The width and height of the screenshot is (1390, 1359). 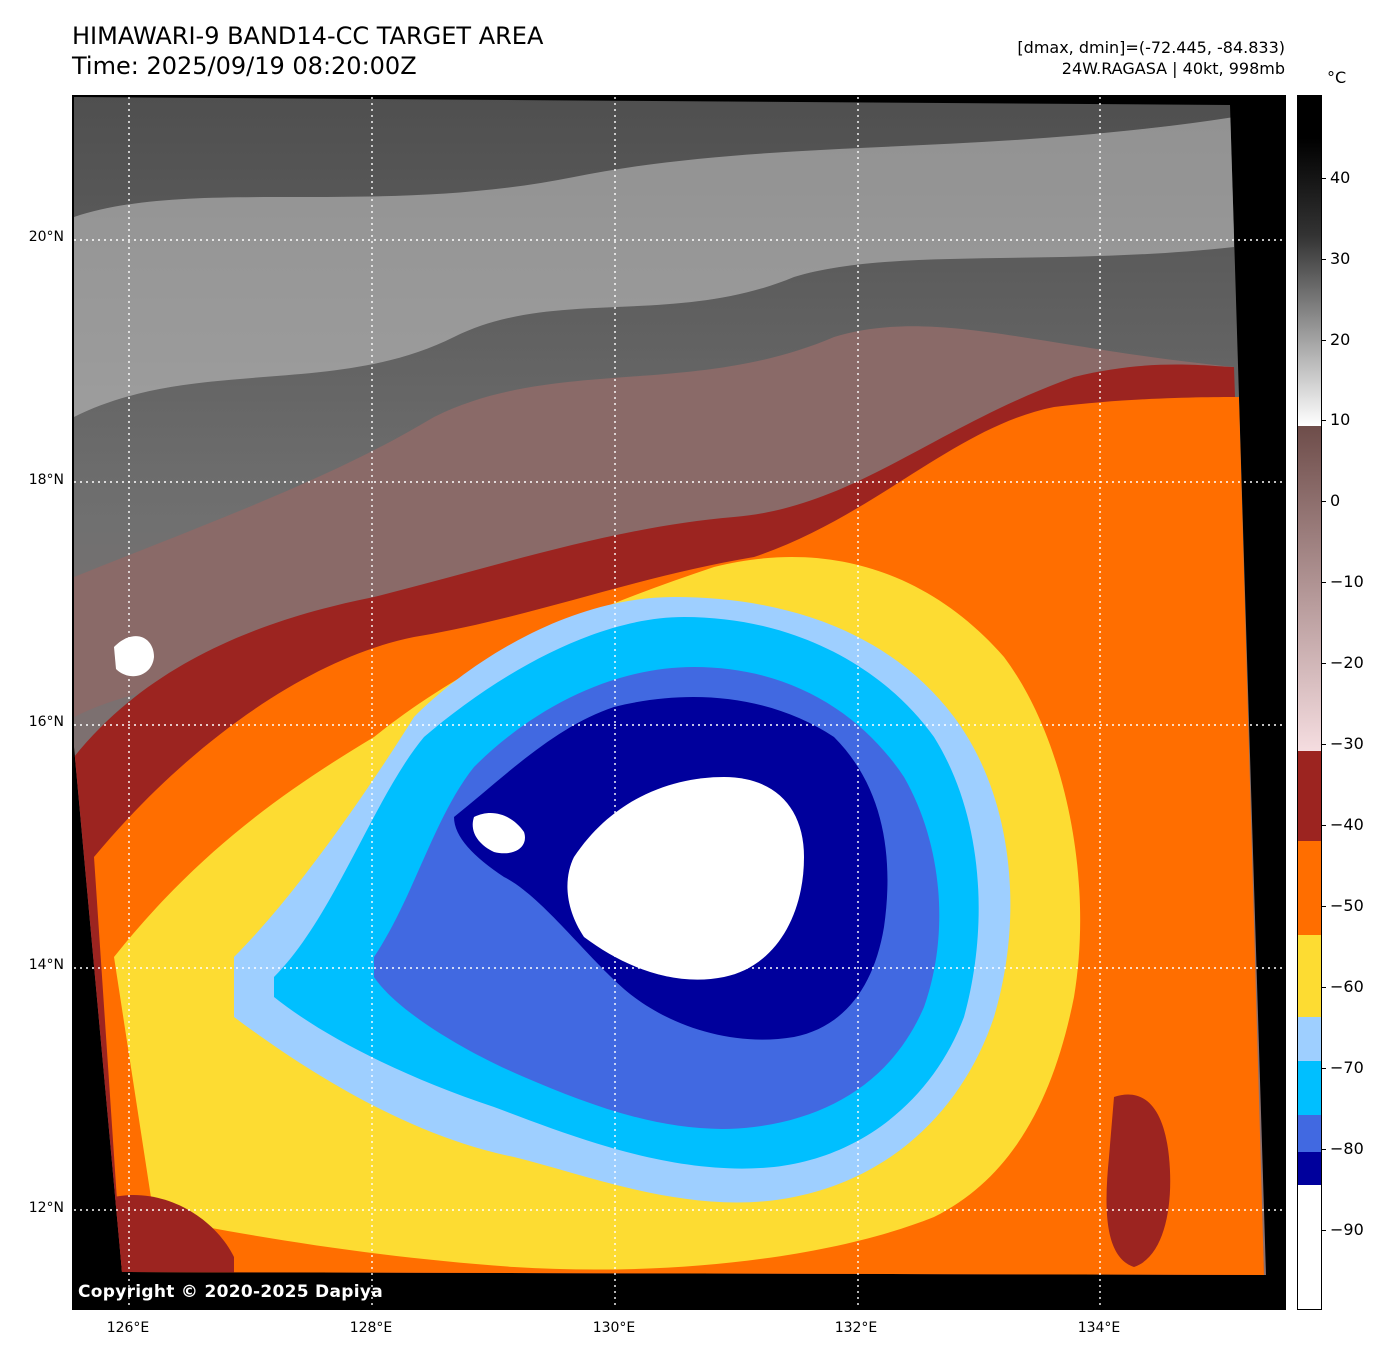 I want to click on colorbar-tick-minus10: −10, so click(x=1347, y=581).